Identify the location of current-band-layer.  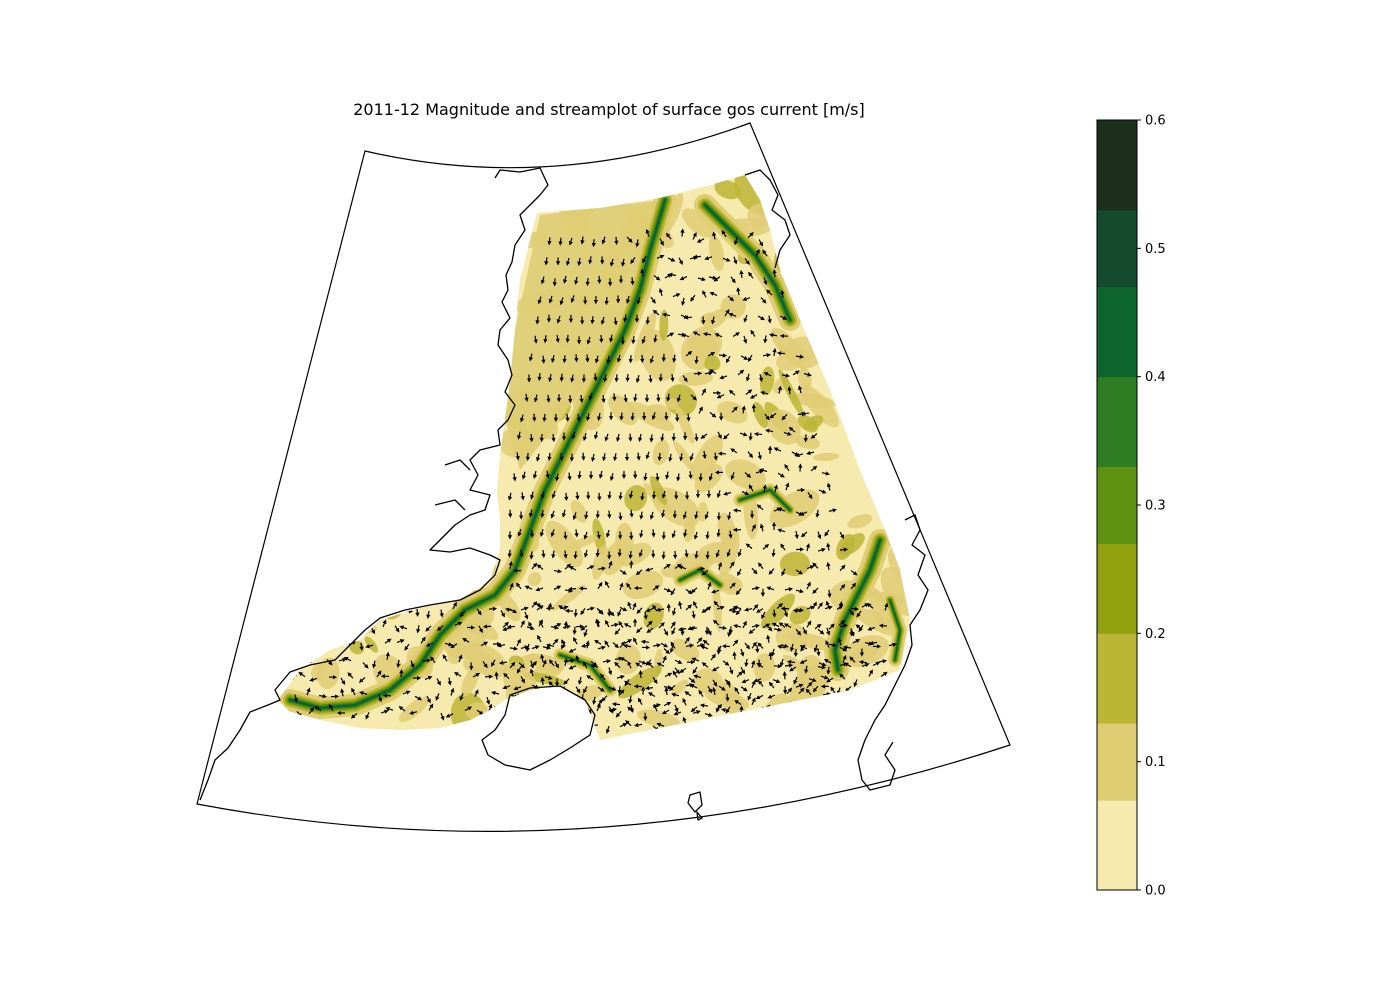
(585, 672).